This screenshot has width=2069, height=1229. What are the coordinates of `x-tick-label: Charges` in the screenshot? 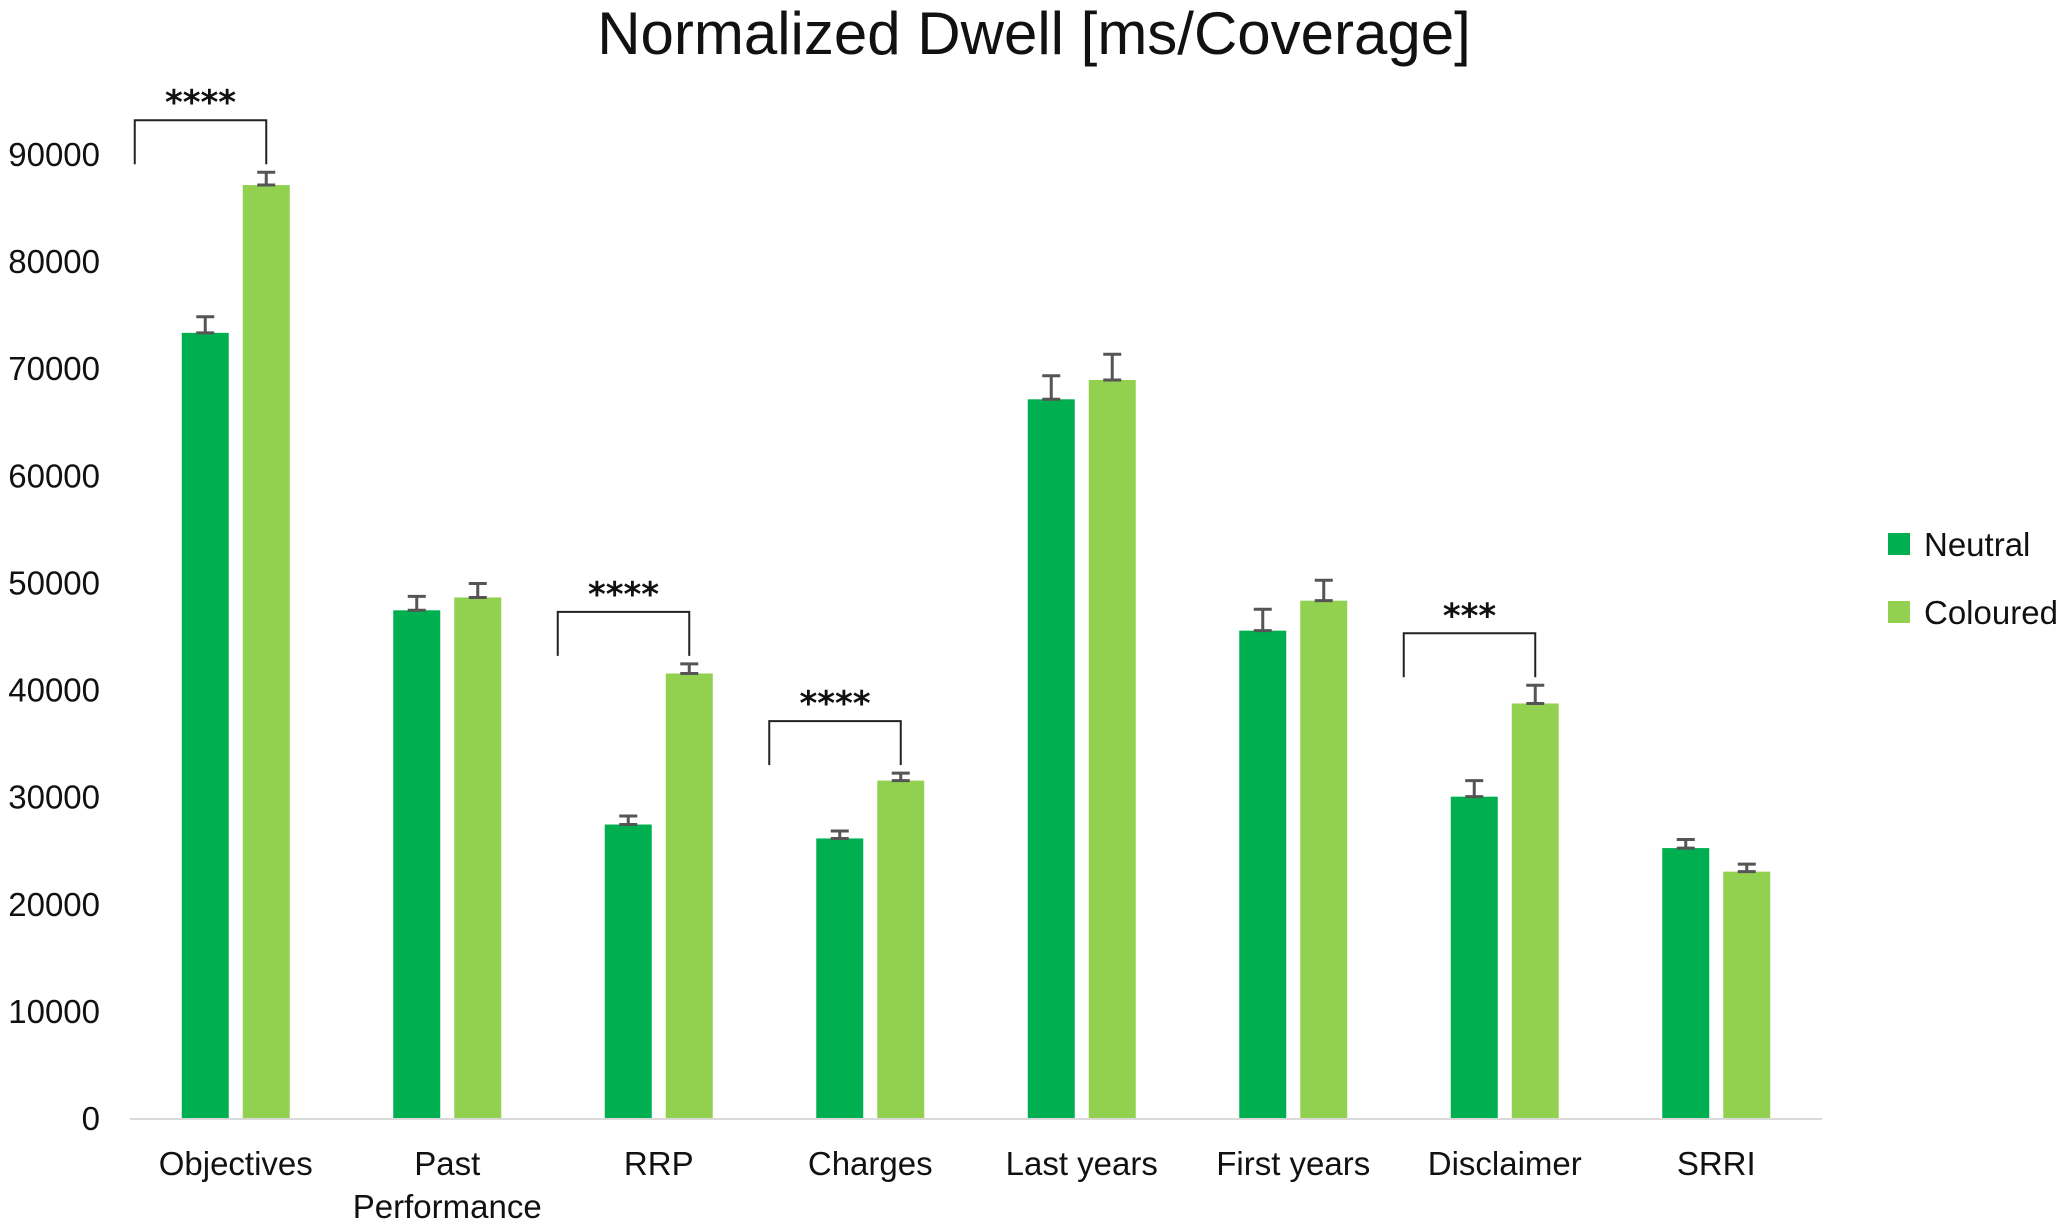 It's located at (870, 1163).